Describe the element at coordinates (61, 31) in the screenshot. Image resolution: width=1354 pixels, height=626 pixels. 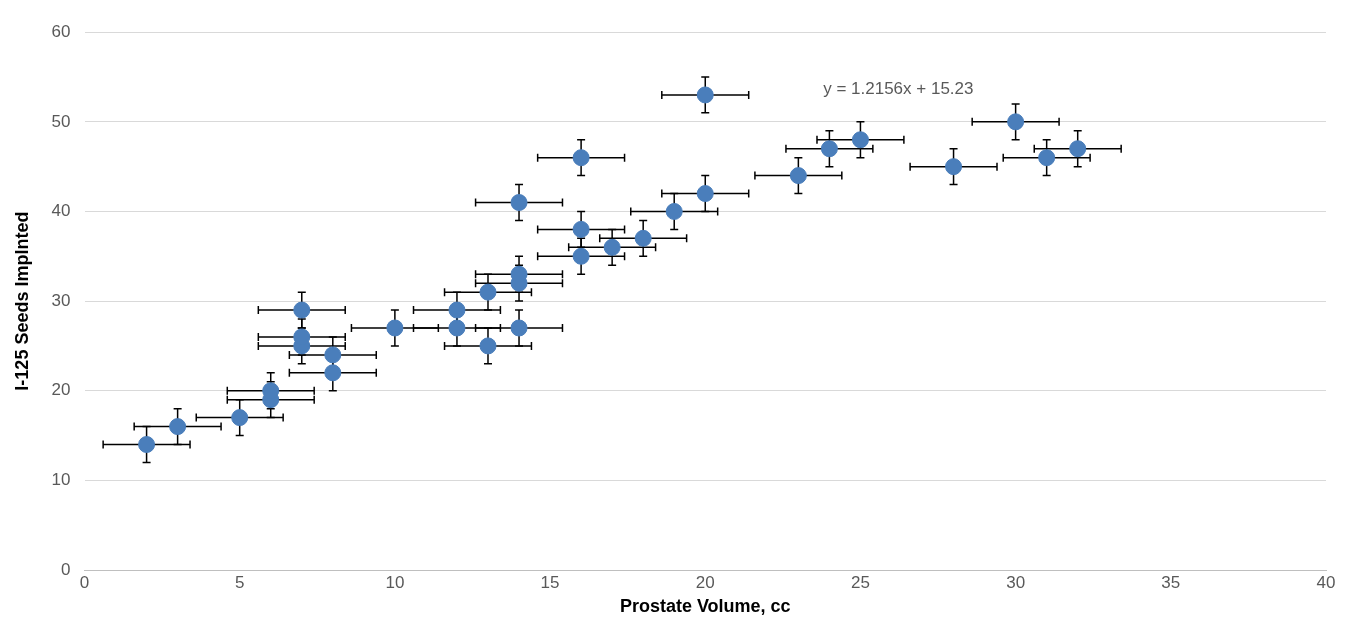
I see `y-tick-label: 60` at that location.